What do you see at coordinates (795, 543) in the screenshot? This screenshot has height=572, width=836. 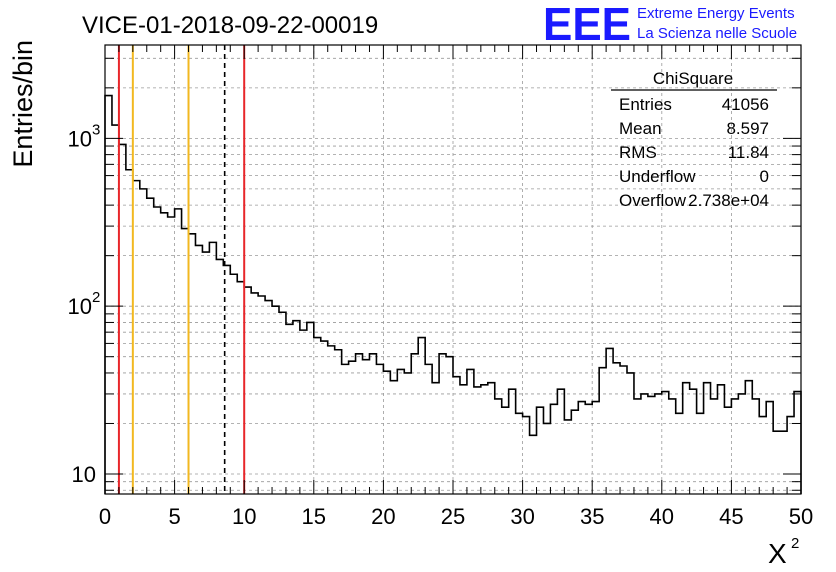 I see `x-axis-title-exp: 2` at bounding box center [795, 543].